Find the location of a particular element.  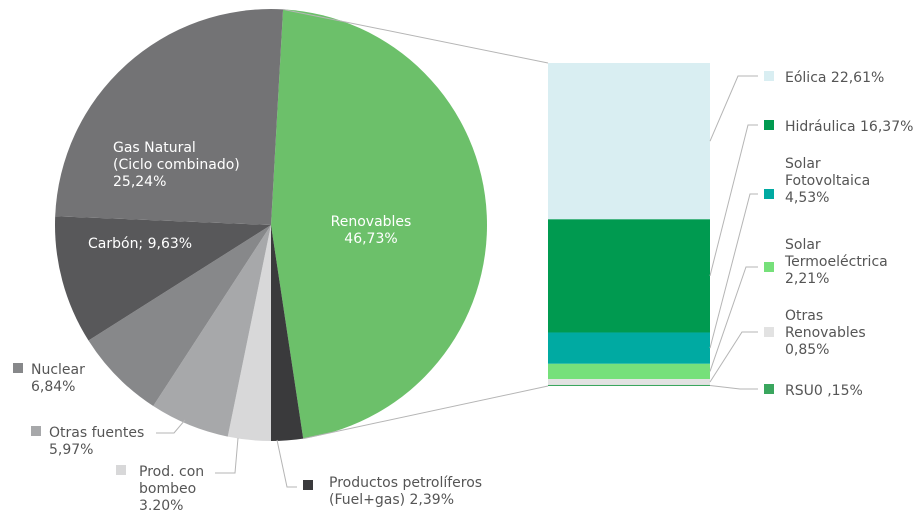

bar-segment-rsu0 is located at coordinates (629, 385).